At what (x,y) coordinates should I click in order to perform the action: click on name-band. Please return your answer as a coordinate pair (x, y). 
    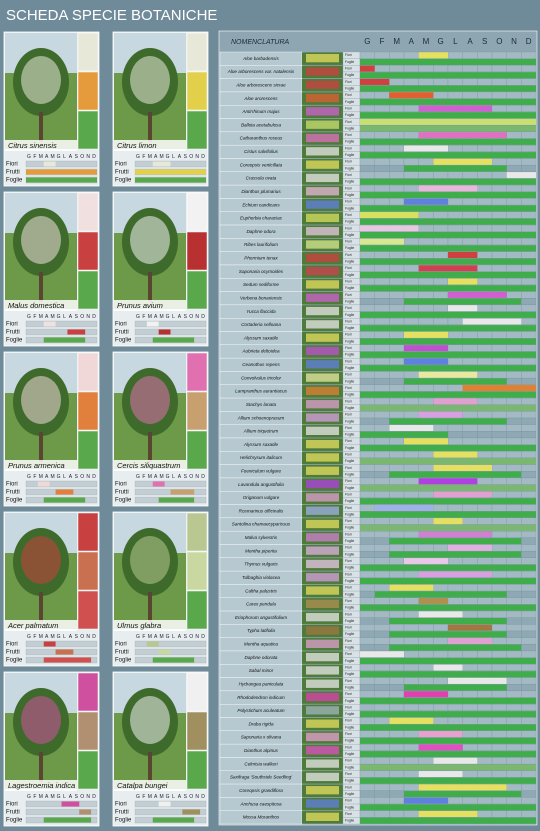
    Looking at the image, I should click on (150, 145).